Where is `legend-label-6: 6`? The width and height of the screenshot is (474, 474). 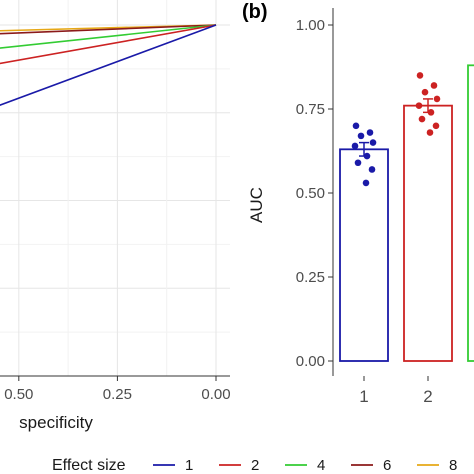
legend-label-6: 6 is located at coordinates (387, 465).